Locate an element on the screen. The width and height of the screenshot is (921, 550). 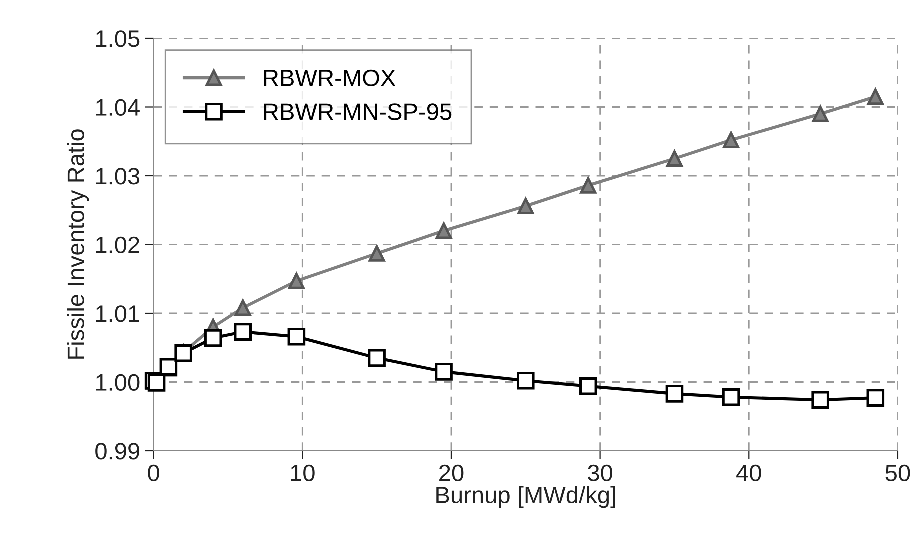
x-tick-label: 10 is located at coordinates (303, 473).